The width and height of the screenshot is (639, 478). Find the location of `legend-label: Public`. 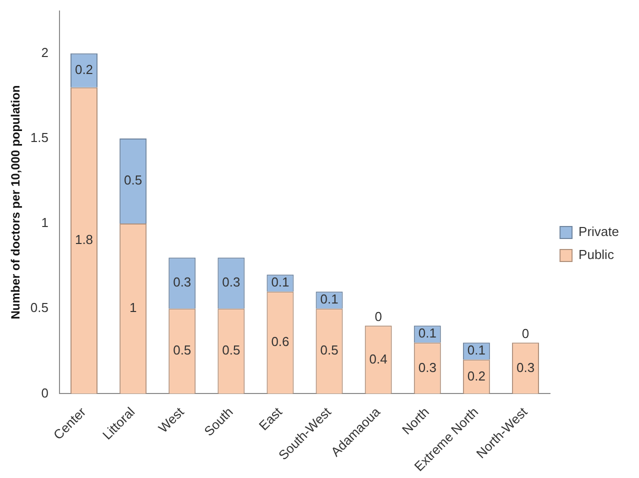

legend-label: Public is located at coordinates (596, 254).